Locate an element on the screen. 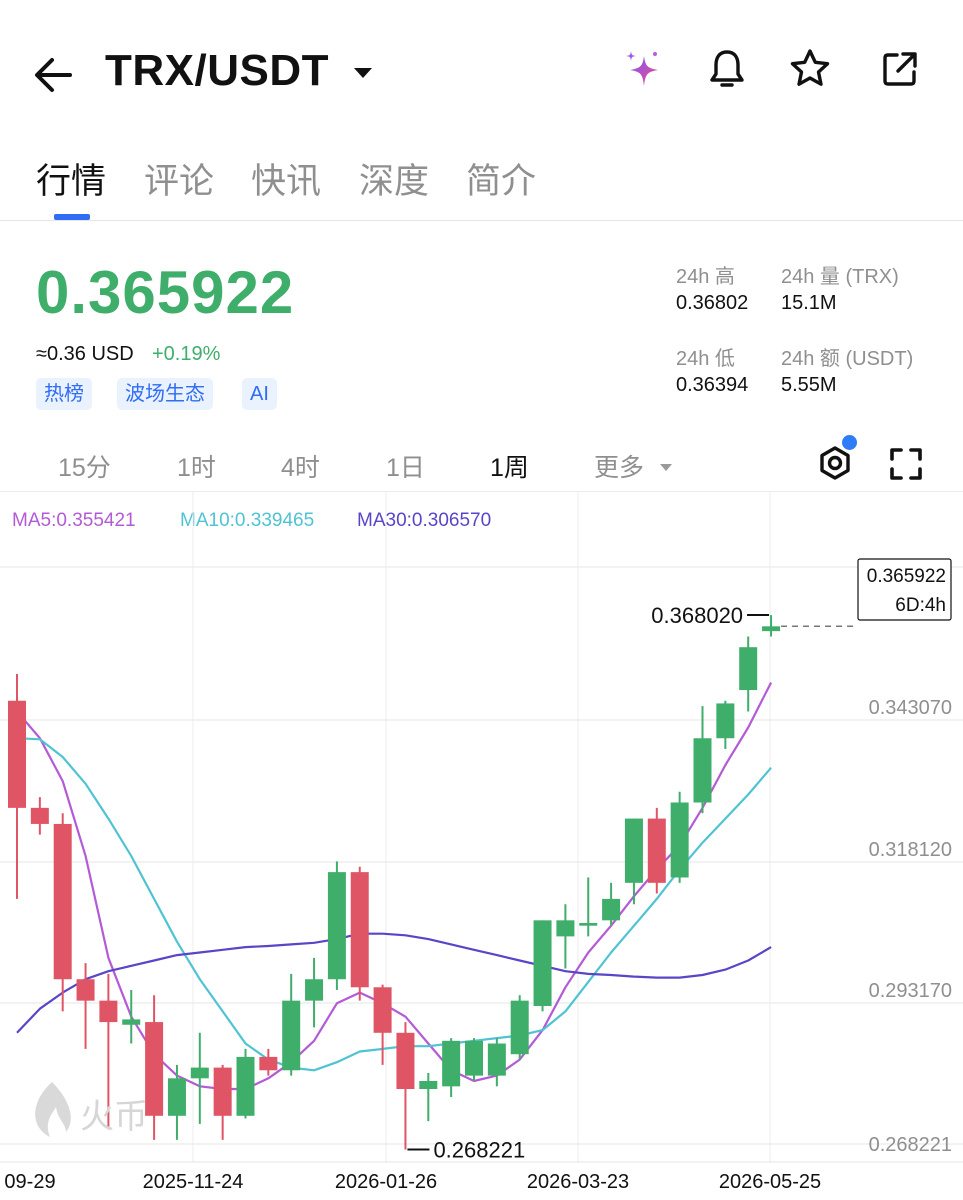 The height and width of the screenshot is (1200, 963). interval-4h: 4时 is located at coordinates (300, 468).